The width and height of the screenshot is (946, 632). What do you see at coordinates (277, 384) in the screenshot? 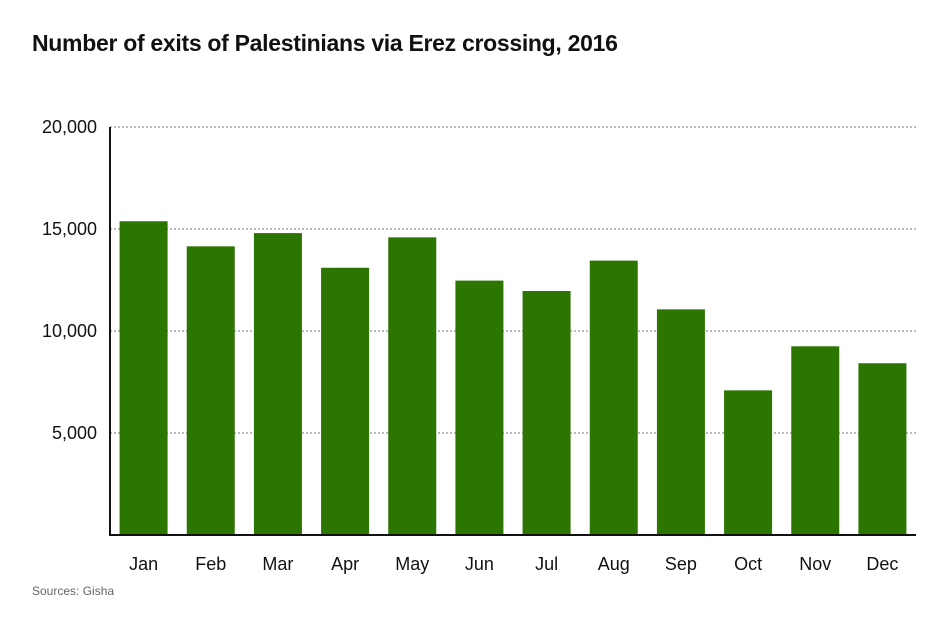
I see `bar-mar` at bounding box center [277, 384].